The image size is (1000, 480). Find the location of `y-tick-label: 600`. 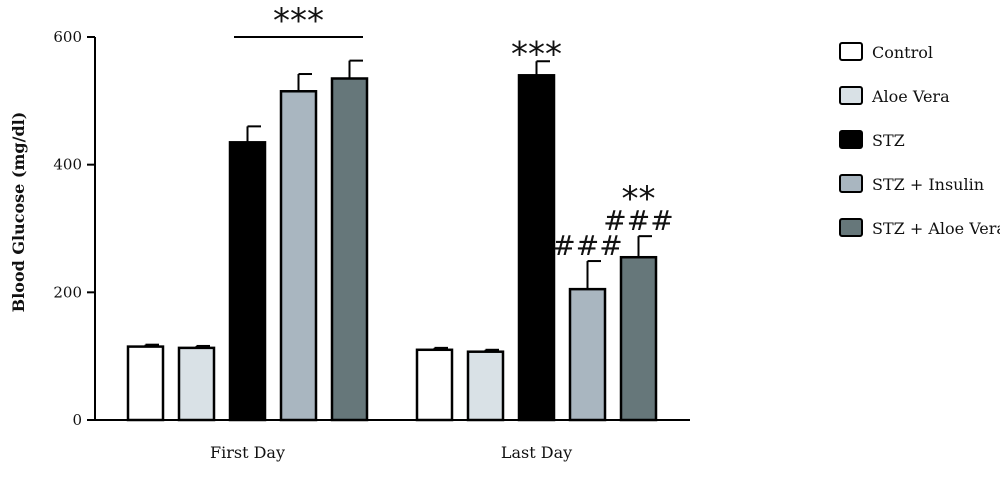

y-tick-label: 600 is located at coordinates (67, 37).